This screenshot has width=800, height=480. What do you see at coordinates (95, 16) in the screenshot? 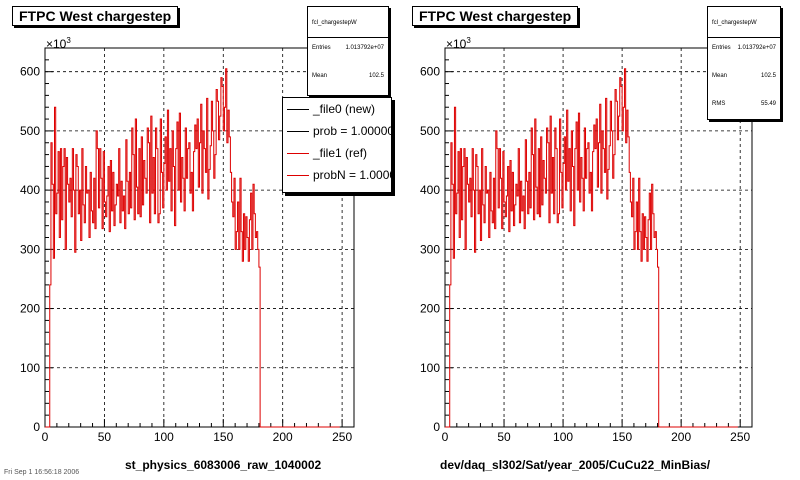
I see `panel-left-title: FTPC West chargestep` at bounding box center [95, 16].